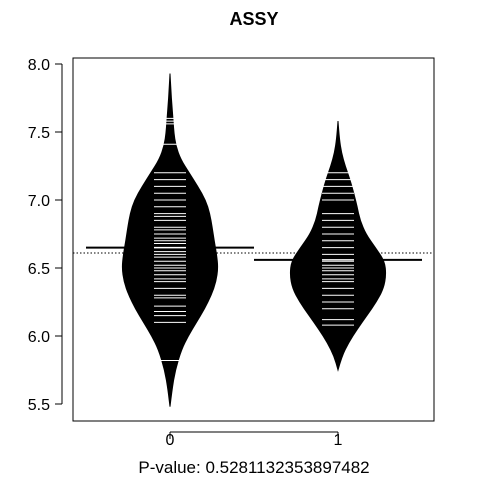  I want to click on y-tick-label: 8.0, so click(39, 65).